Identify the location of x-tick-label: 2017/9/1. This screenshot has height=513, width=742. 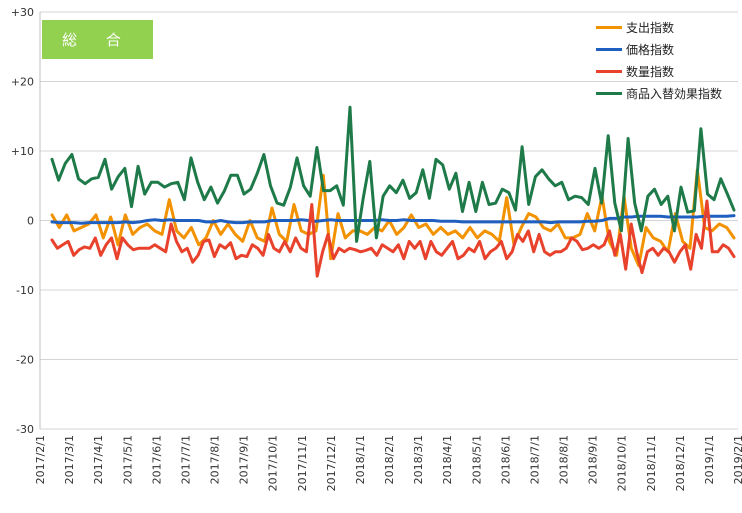
(244, 459).